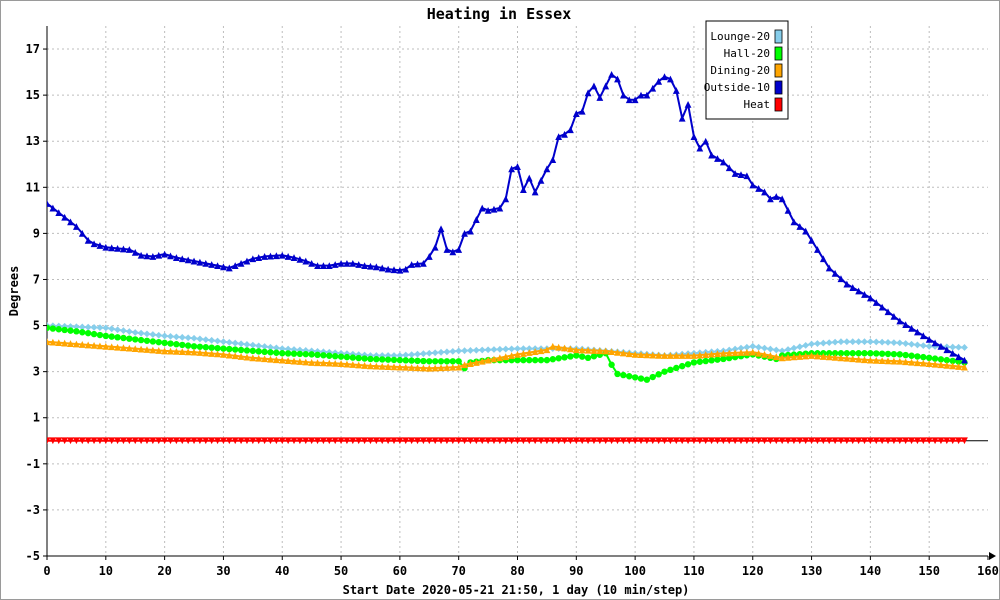 This screenshot has width=1000, height=600. I want to click on legend: Lounge-20 Hall-20 Dining-20 Outside-10 Heat, so click(746, 70).